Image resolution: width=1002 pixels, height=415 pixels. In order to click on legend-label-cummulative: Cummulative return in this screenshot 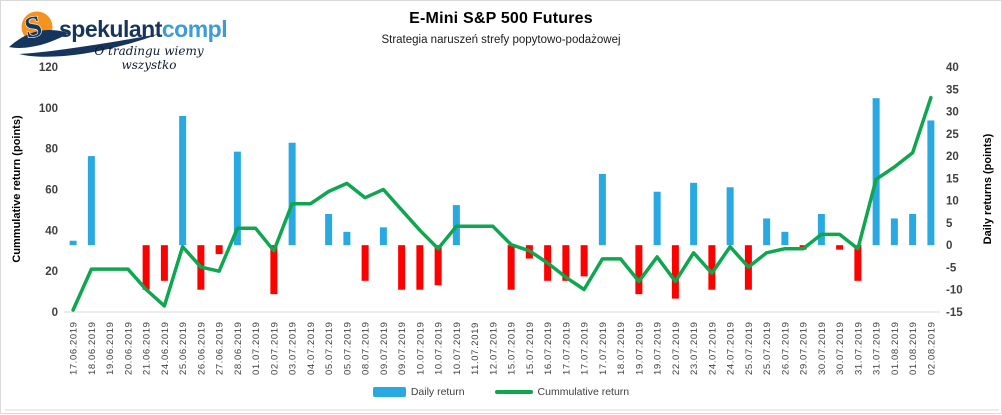, I will do `click(583, 392)`.